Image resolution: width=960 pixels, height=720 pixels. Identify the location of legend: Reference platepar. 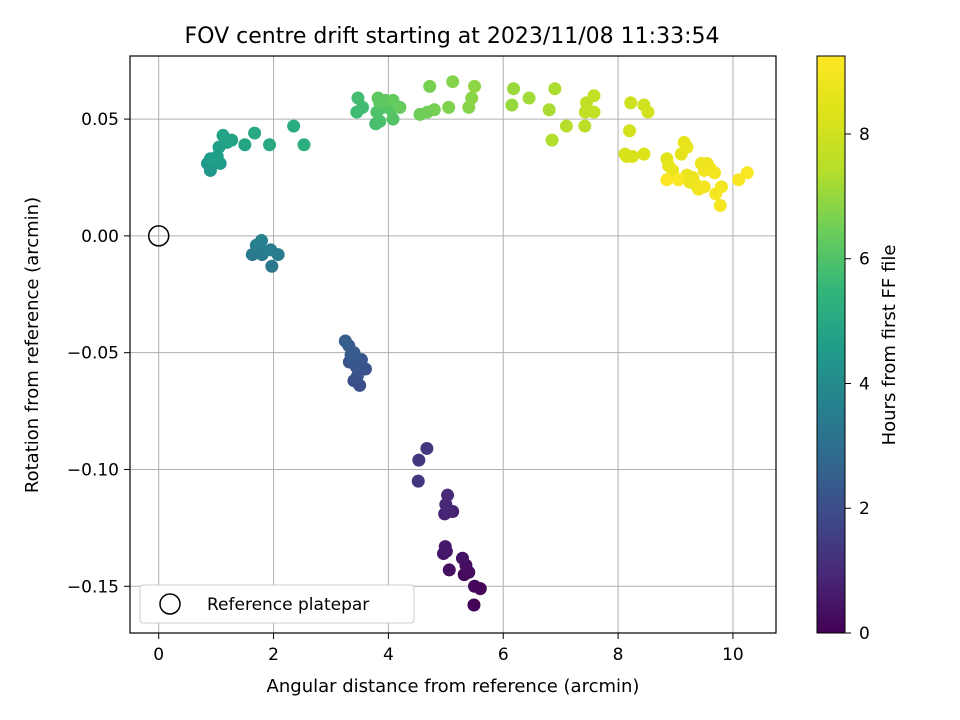
(277, 604).